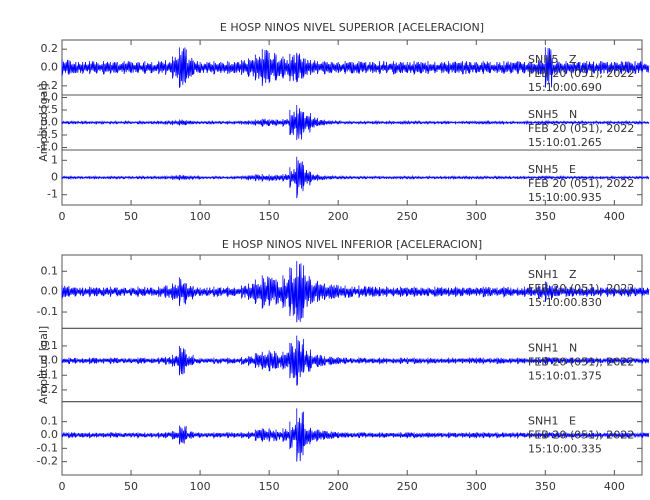 The image size is (650, 500). What do you see at coordinates (552, 421) in the screenshot?
I see `station-label: SNH1 E` at bounding box center [552, 421].